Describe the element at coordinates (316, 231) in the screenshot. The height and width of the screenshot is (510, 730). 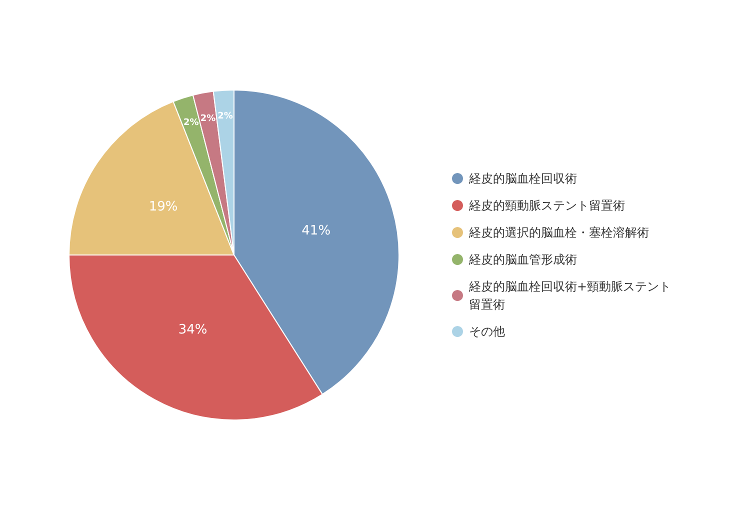
I see `data-label: 41%` at that location.